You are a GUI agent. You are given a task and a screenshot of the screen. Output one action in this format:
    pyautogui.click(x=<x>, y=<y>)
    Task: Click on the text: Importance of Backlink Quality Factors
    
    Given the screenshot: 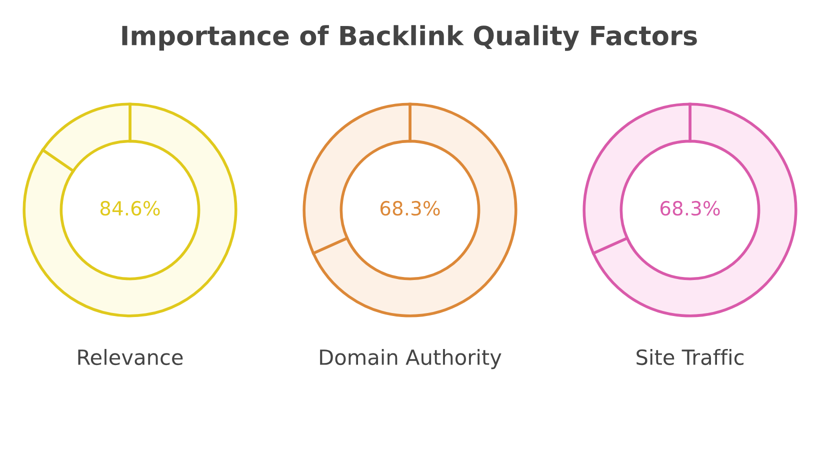 What is the action you would take?
    pyautogui.click(x=409, y=38)
    